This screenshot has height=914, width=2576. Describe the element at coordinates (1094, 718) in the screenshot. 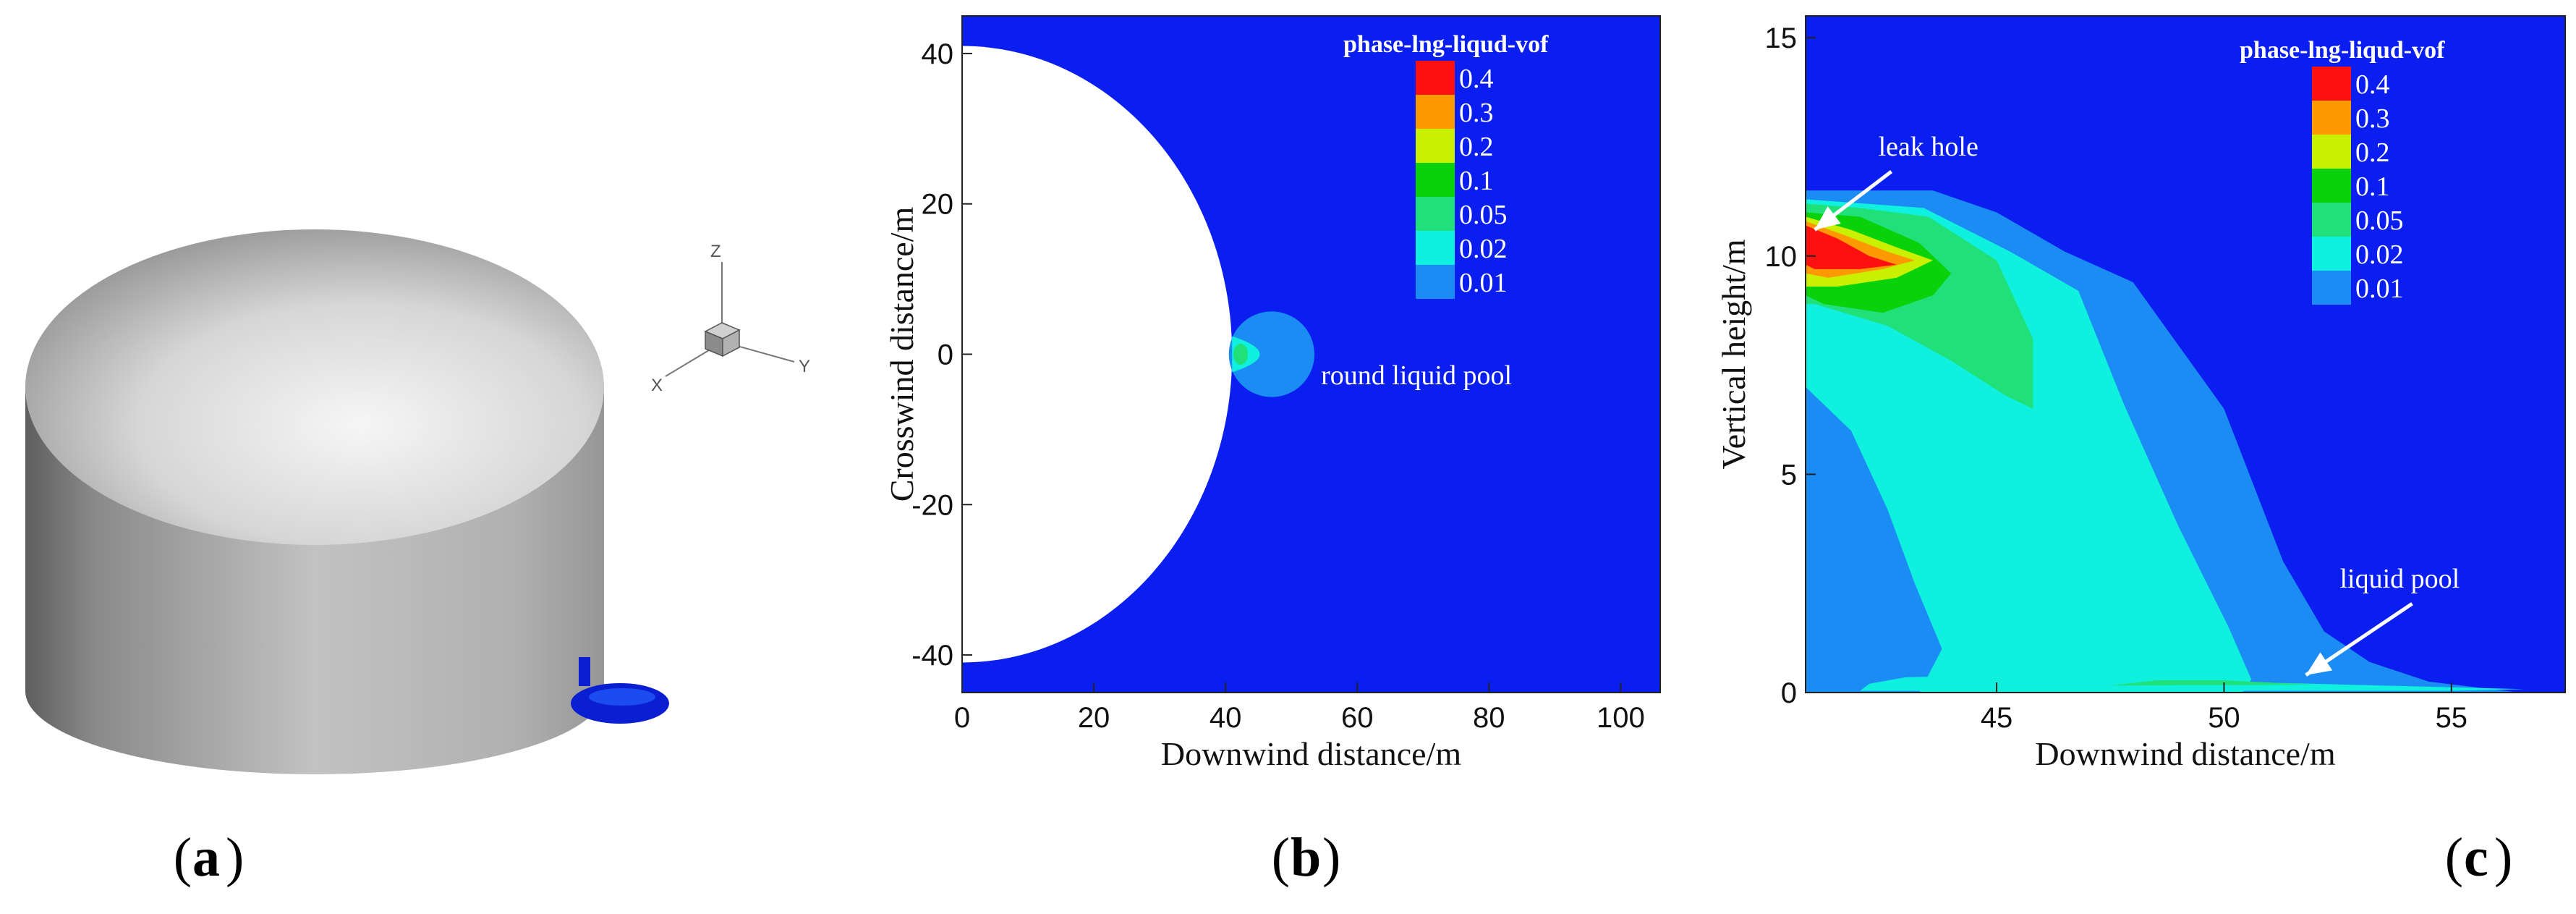

I see `x-tick-label-20: 20` at that location.